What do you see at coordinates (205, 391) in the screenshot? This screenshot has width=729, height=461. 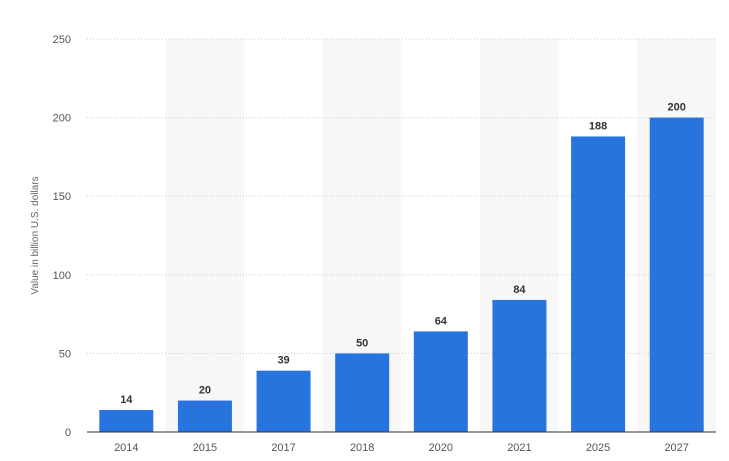 I see `data-label: 20` at bounding box center [205, 391].